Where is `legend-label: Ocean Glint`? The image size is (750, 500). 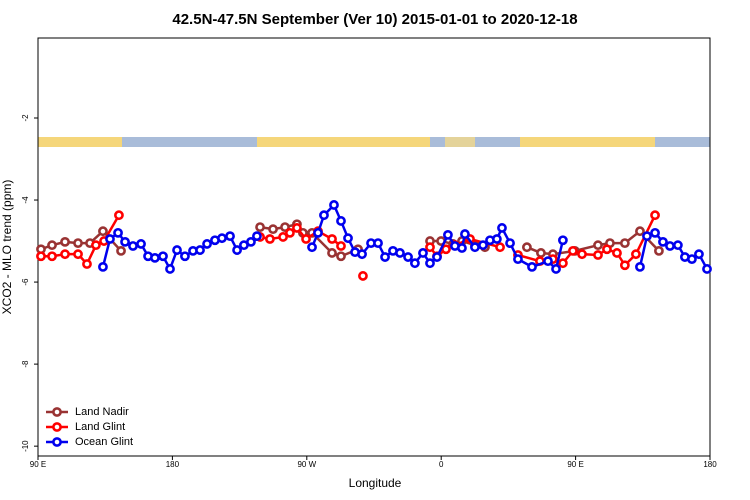 legend-label: Ocean Glint is located at coordinates (104, 442).